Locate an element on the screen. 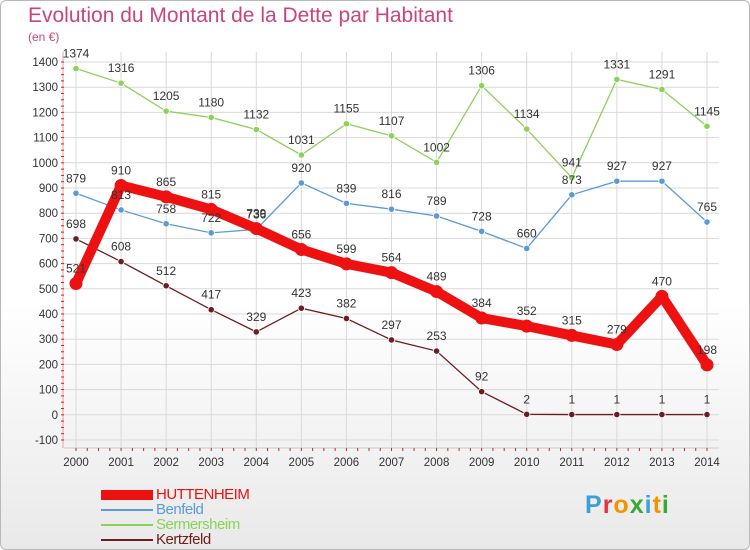 The width and height of the screenshot is (750, 550). data-label-huttenheim: 910 is located at coordinates (121, 170).